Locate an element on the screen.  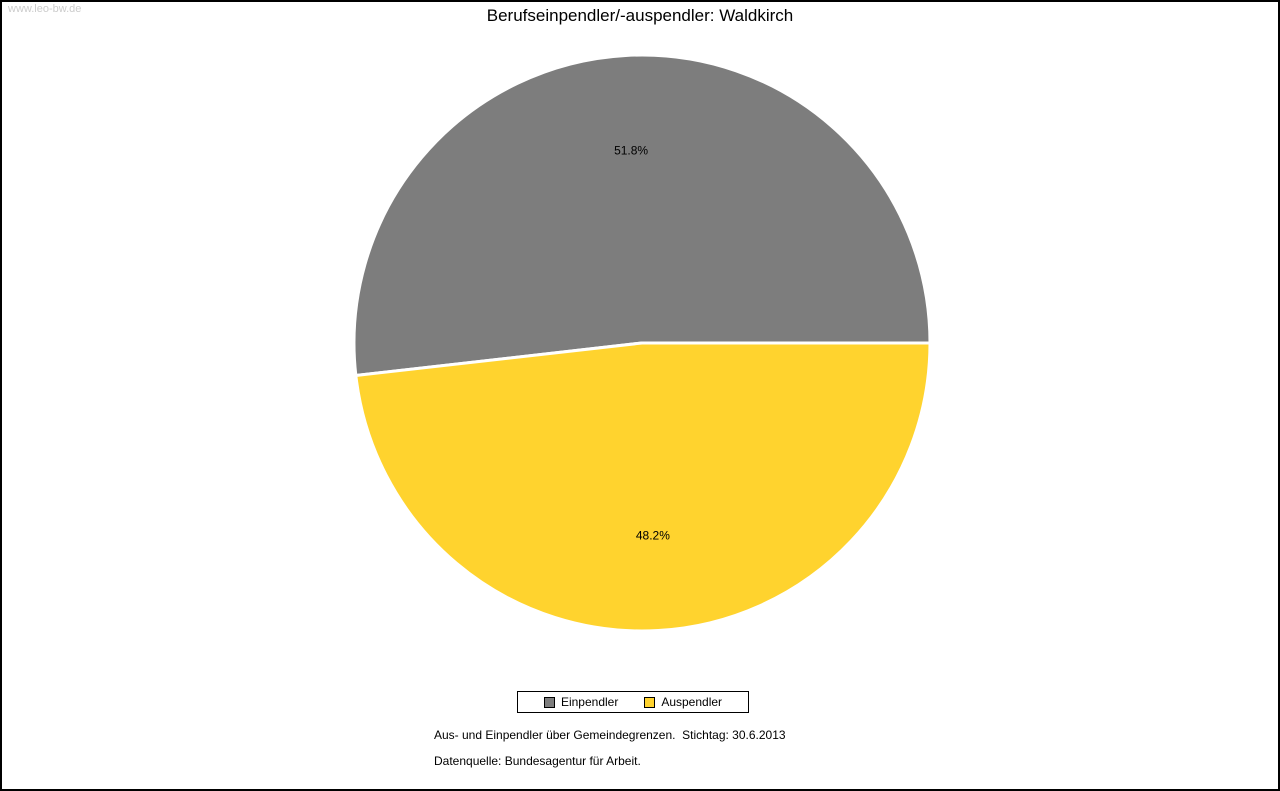
legend-label-auspendler: Auspendler is located at coordinates (692, 702).